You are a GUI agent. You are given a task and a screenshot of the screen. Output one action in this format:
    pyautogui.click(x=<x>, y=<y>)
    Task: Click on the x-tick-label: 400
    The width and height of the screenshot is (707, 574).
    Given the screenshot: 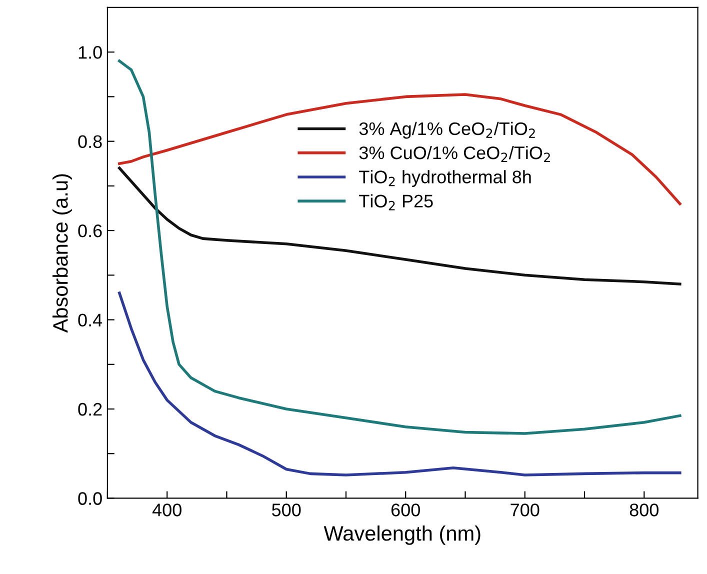 What is the action you would take?
    pyautogui.click(x=167, y=510)
    